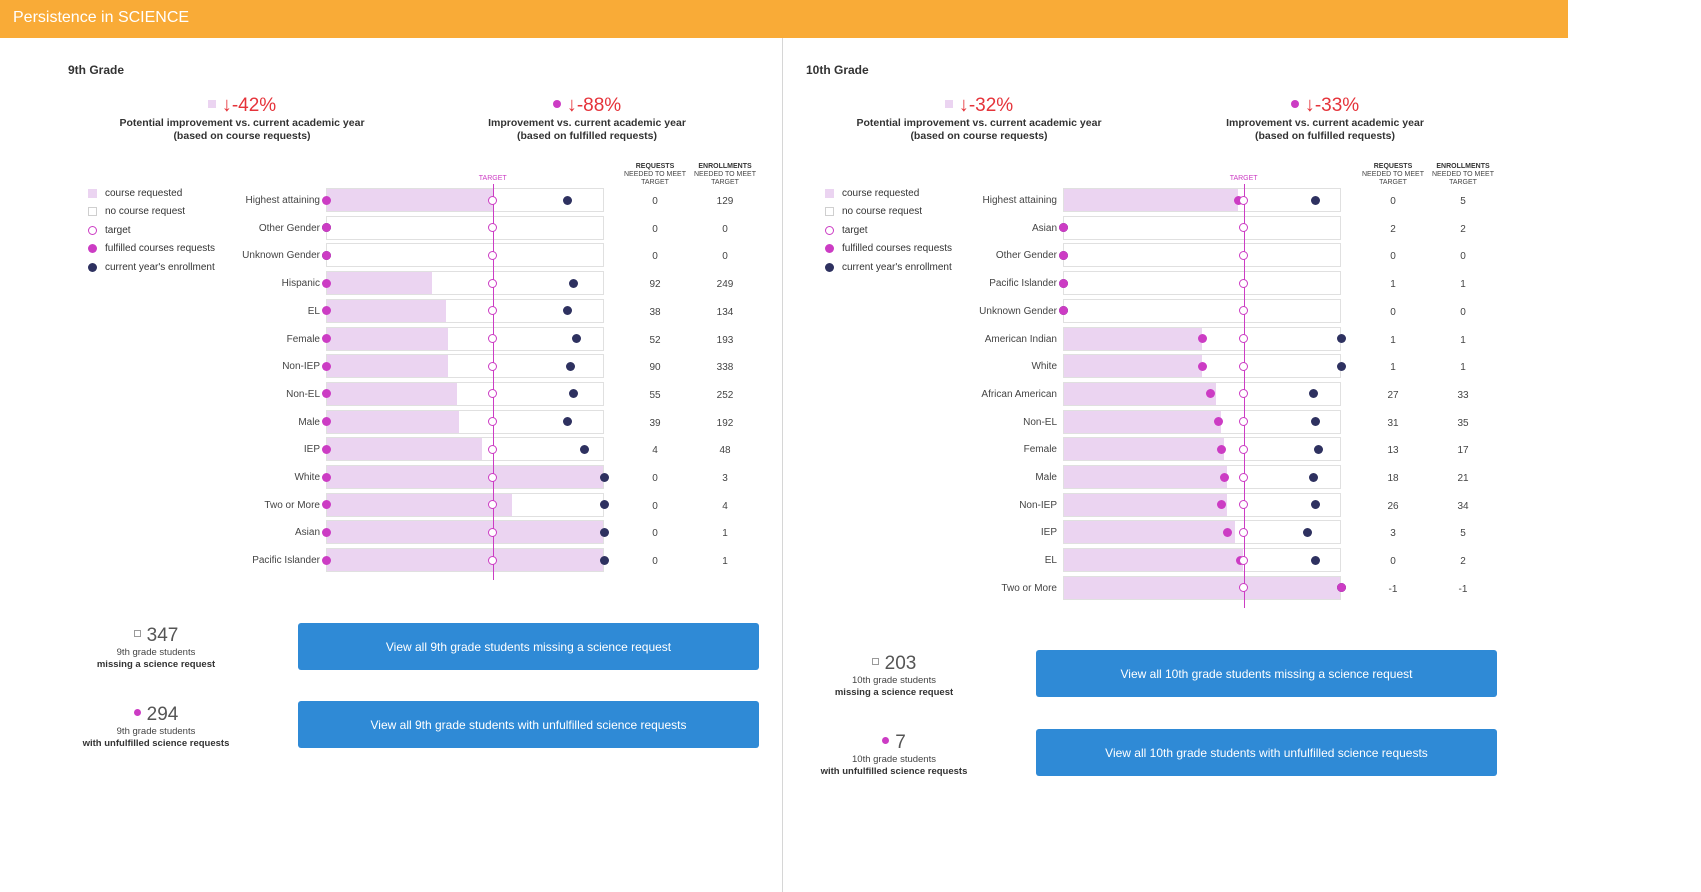 The height and width of the screenshot is (892, 1701). Describe the element at coordinates (655, 312) in the screenshot. I see `requests-needed-value: 38` at that location.